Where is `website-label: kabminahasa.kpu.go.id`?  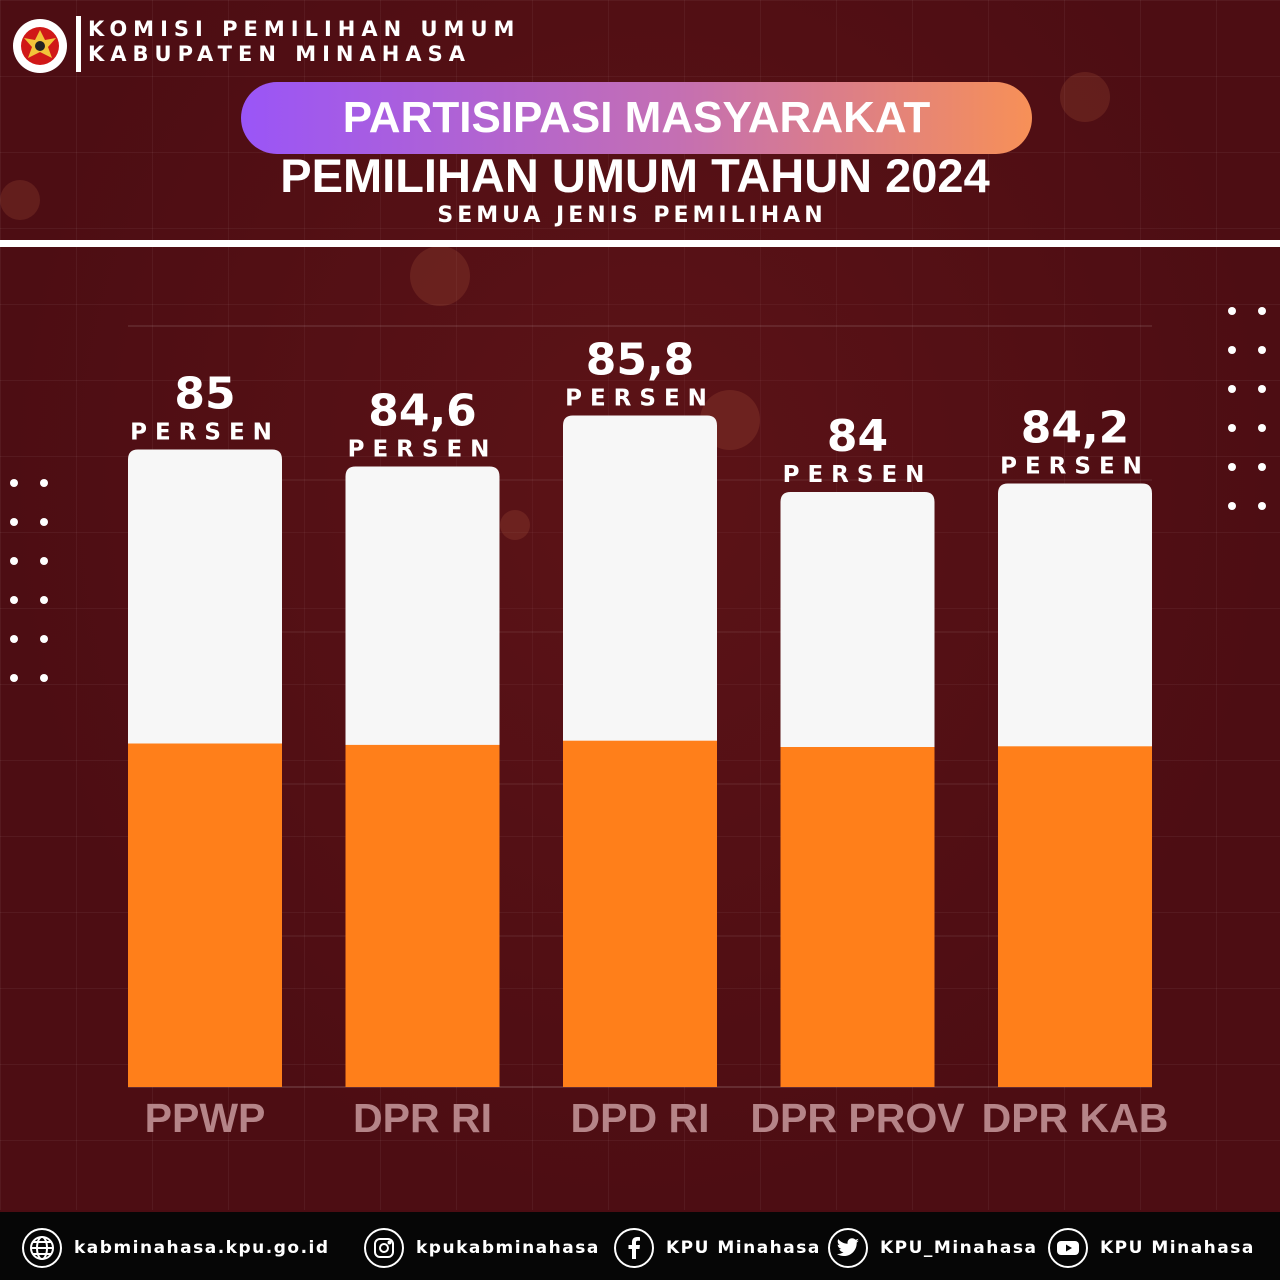 website-label: kabminahasa.kpu.go.id is located at coordinates (202, 1248).